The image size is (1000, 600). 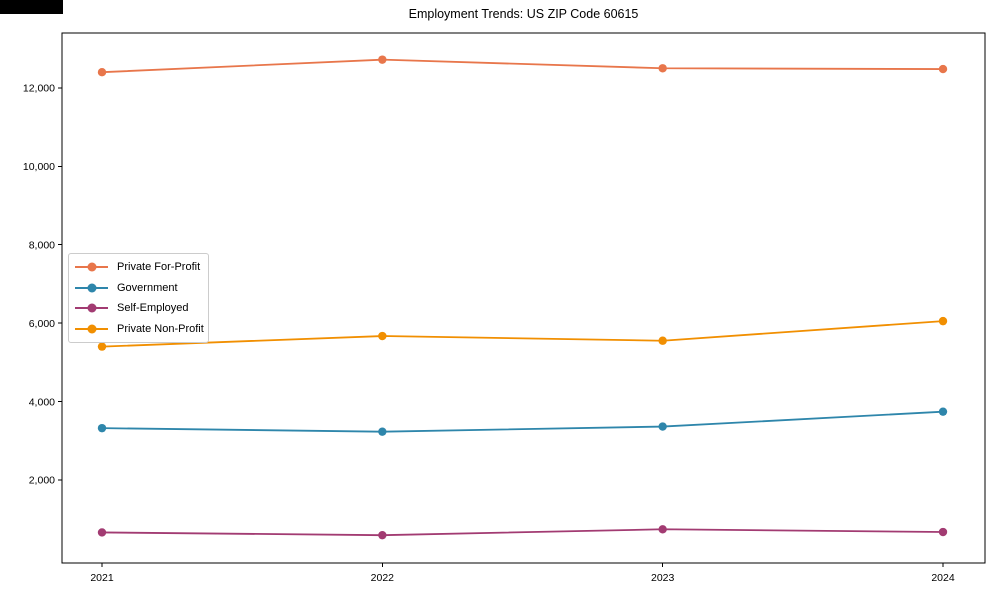 What do you see at coordinates (39, 167) in the screenshot?
I see `y-tick-label: 10,000` at bounding box center [39, 167].